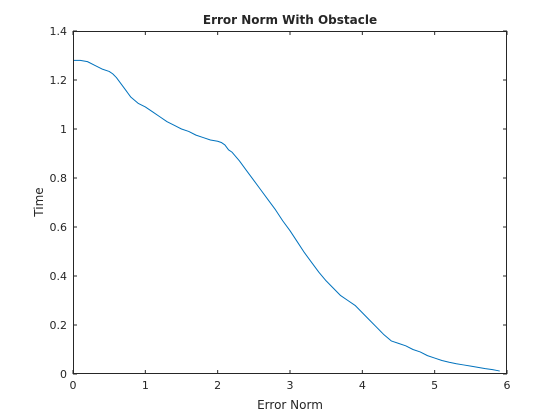 The height and width of the screenshot is (420, 560). What do you see at coordinates (59, 227) in the screenshot?
I see `y-tick-label: 0.6` at bounding box center [59, 227].